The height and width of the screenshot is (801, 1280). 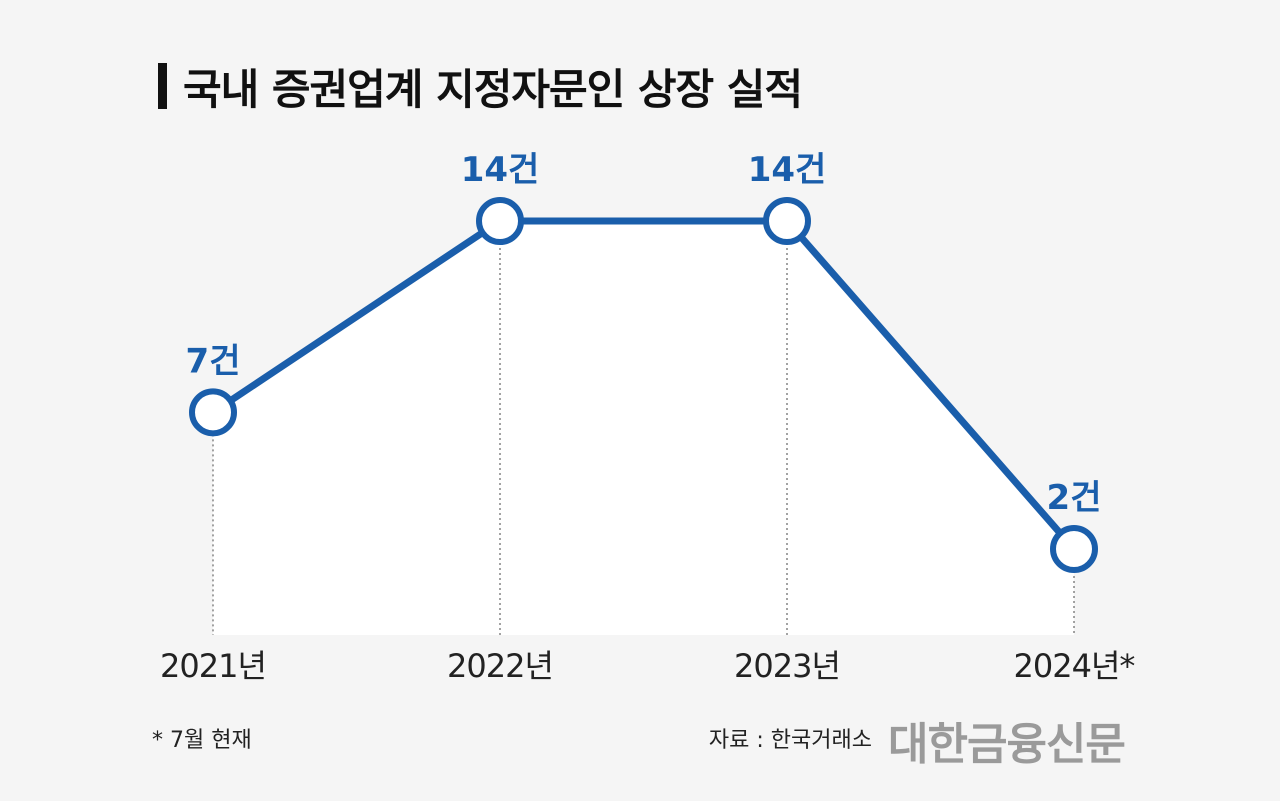 What do you see at coordinates (500, 170) in the screenshot?
I see `data-label-1: 14건` at bounding box center [500, 170].